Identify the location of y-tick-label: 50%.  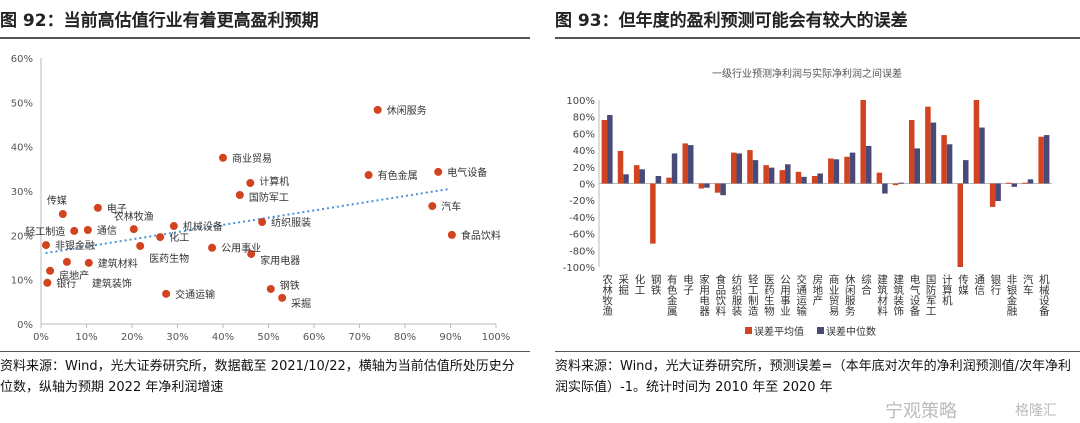
(22, 103).